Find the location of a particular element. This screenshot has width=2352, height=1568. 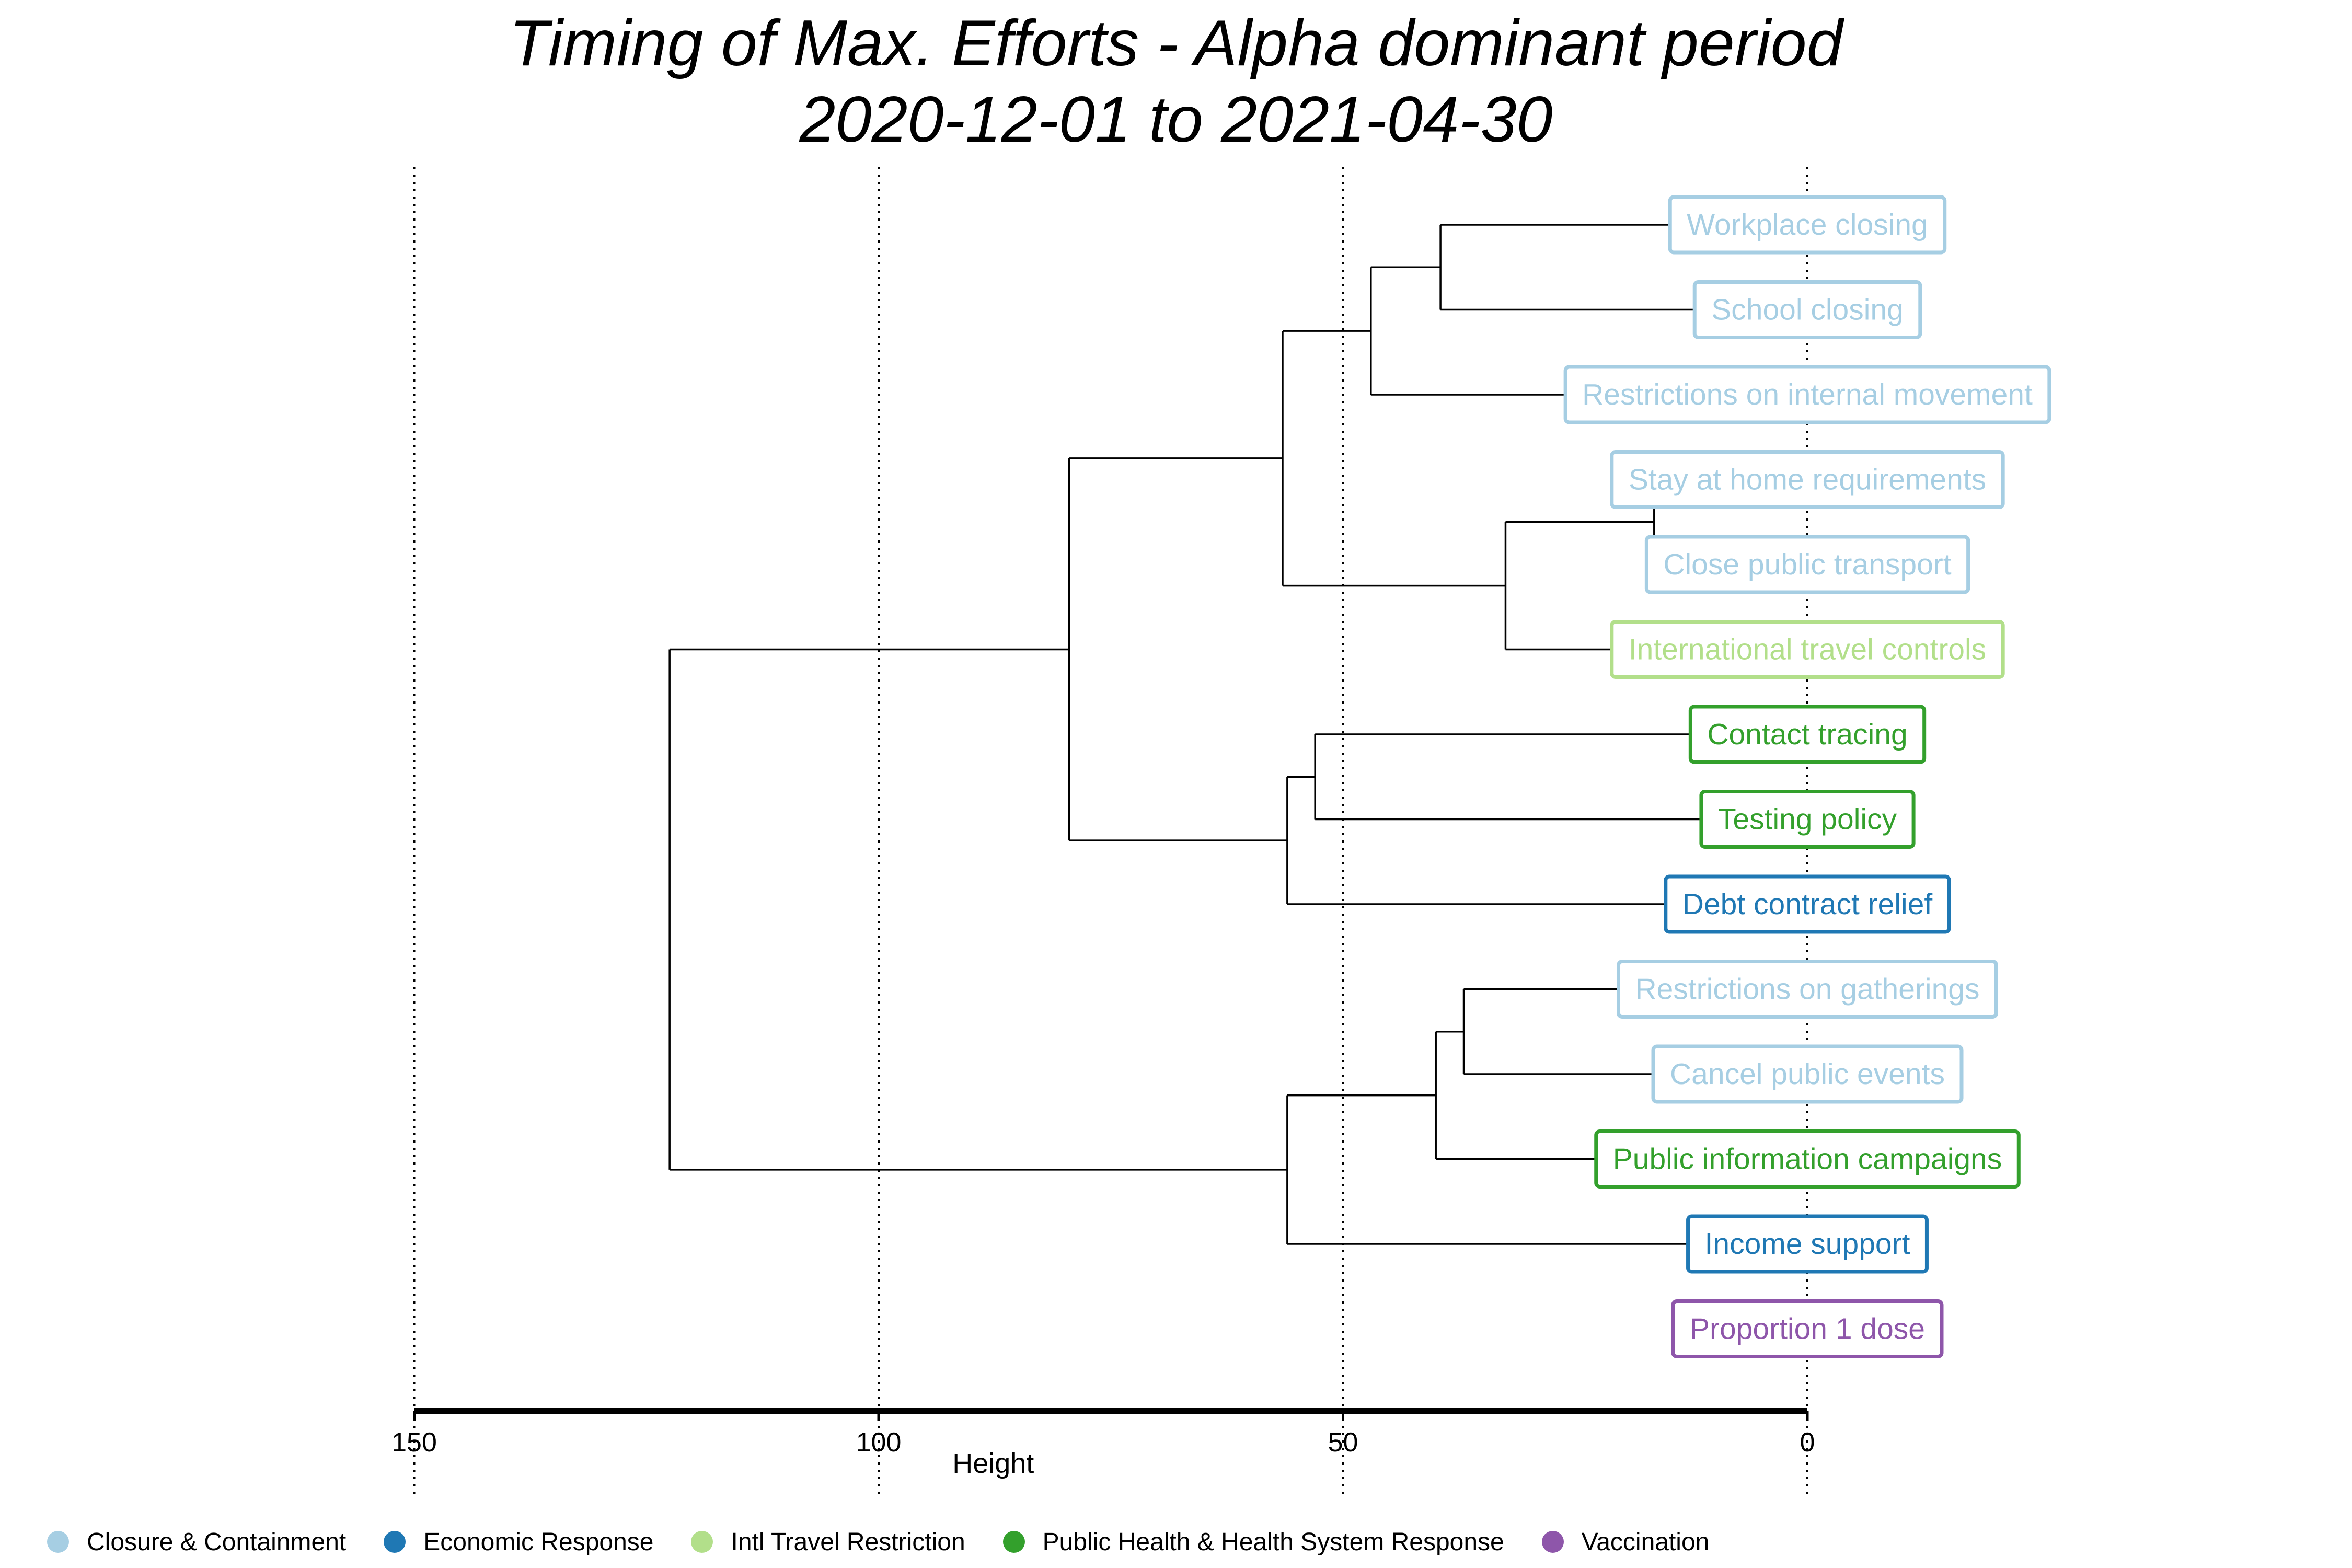

leaf-label-7: Testing policy is located at coordinates (1807, 819).